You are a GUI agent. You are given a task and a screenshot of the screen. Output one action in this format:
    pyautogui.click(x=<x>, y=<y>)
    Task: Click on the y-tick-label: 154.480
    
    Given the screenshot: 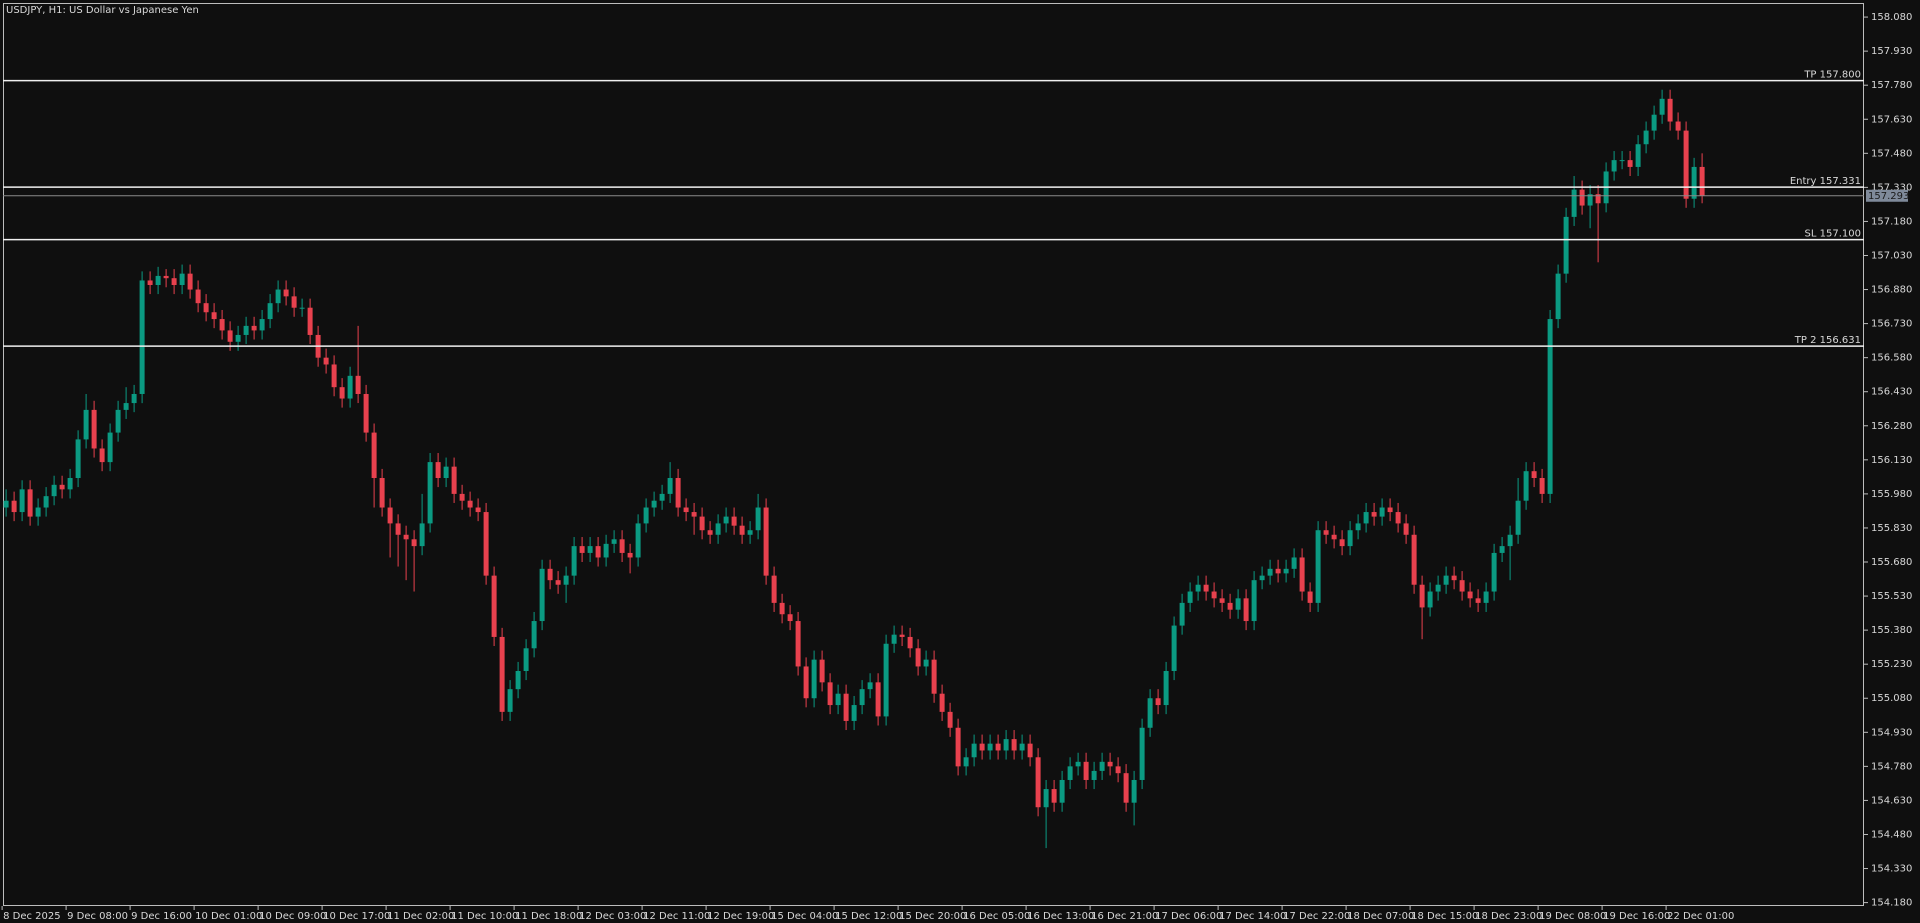 What is the action you would take?
    pyautogui.click(x=1891, y=834)
    